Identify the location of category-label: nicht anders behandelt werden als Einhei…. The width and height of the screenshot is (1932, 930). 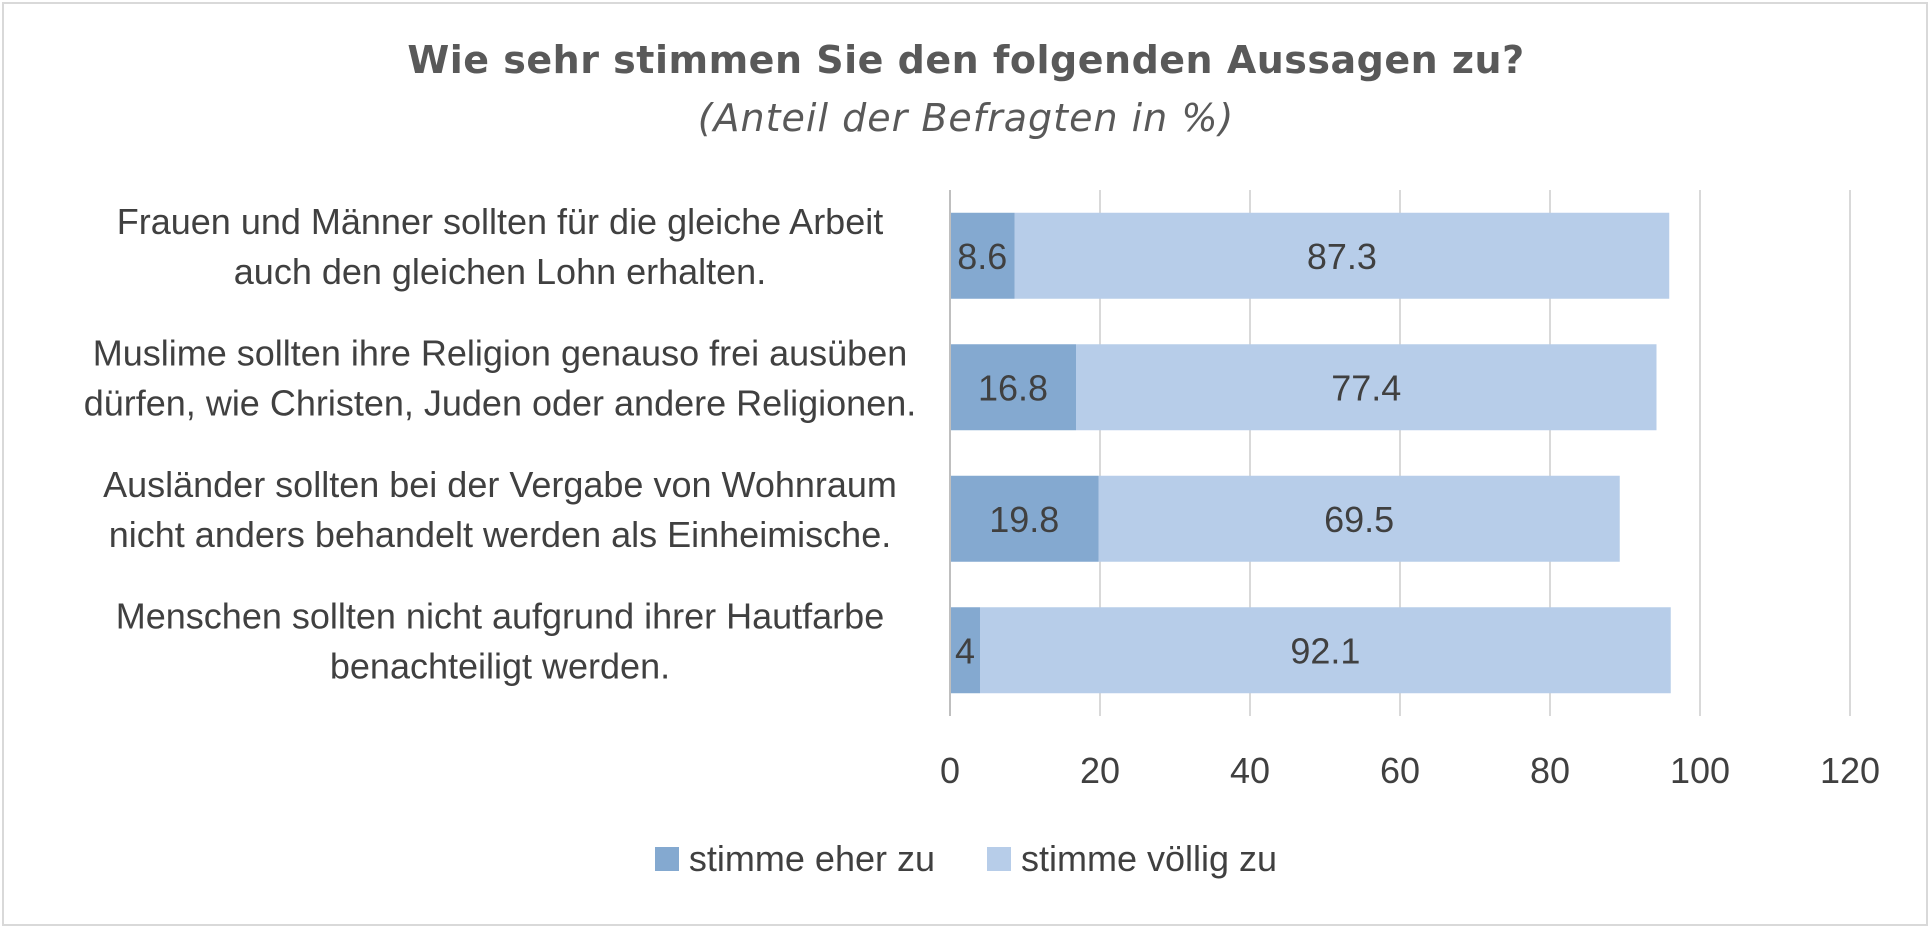
(500, 534).